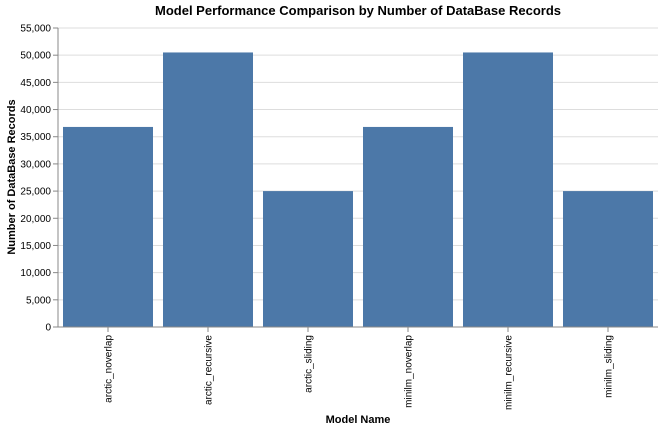 This screenshot has height=430, width=663. What do you see at coordinates (35, 110) in the screenshot?
I see `y-tick-label: 40,000` at bounding box center [35, 110].